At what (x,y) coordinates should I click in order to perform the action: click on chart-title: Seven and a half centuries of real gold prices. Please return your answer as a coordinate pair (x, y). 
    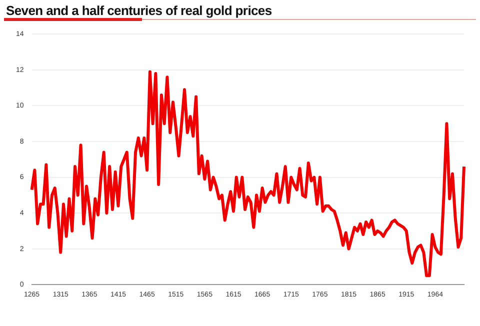
    Looking at the image, I should click on (139, 10).